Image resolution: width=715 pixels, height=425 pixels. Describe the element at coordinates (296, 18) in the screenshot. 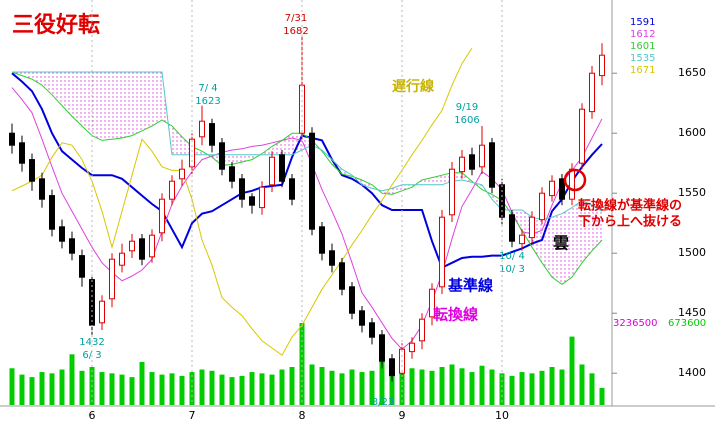

I see `annotation: 7/31` at that location.